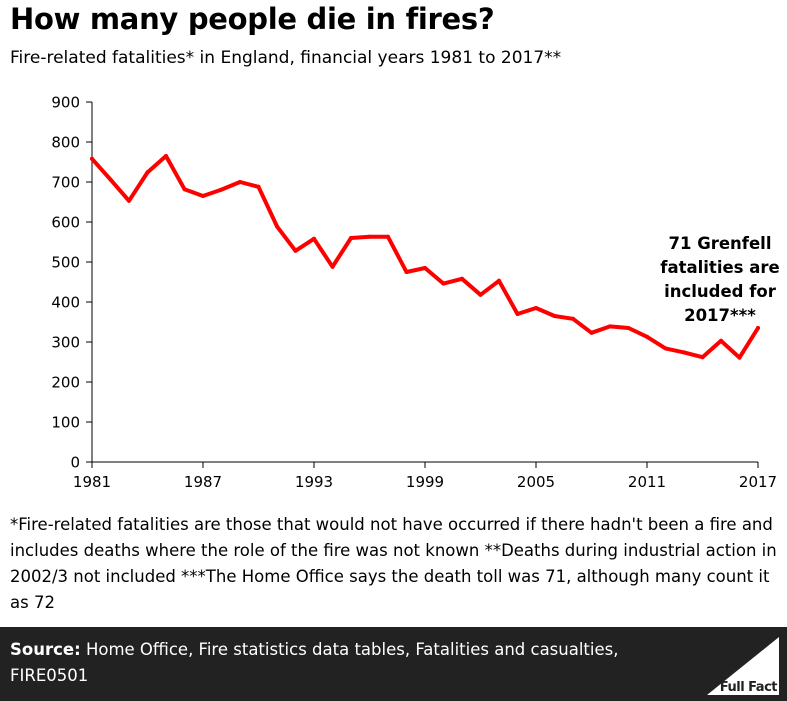 The height and width of the screenshot is (701, 787). I want to click on x-tick-label: 2011, so click(647, 482).